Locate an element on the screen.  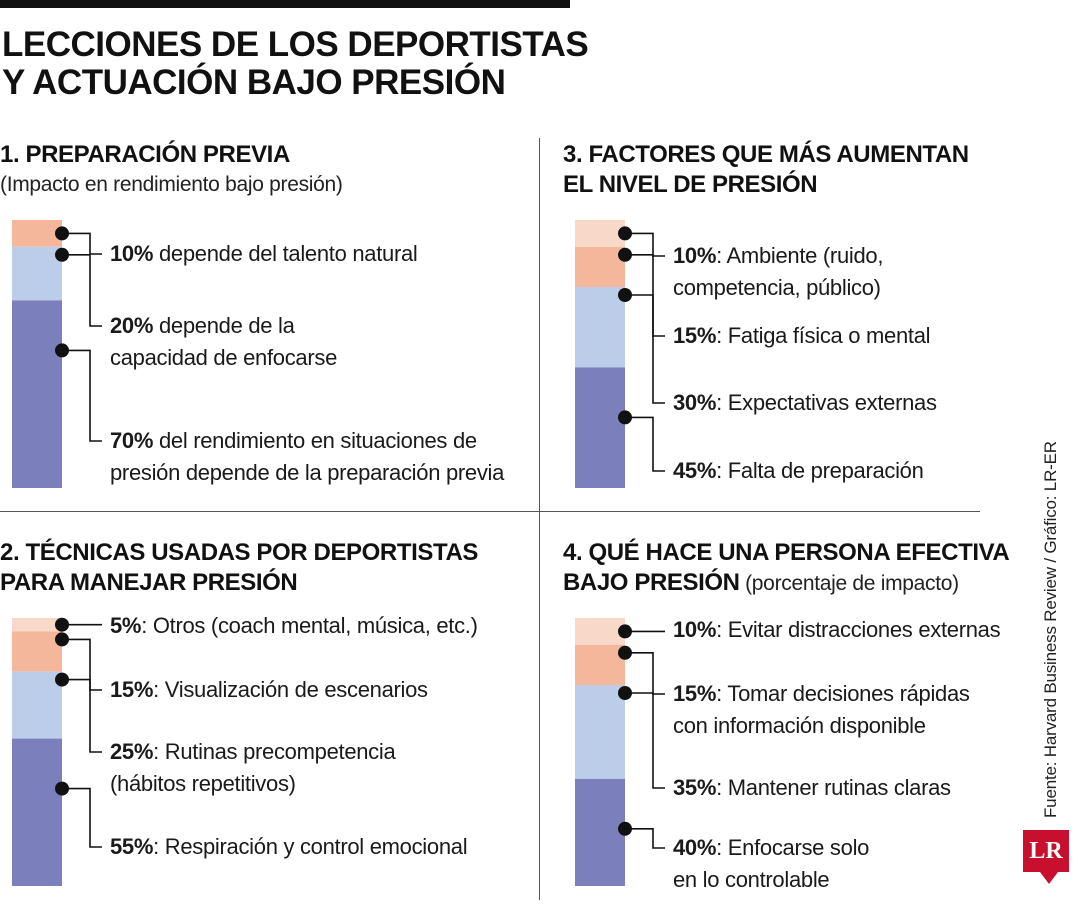
panel-title-text: 1. PREPARACIÓN PREVIA is located at coordinates (145, 154).